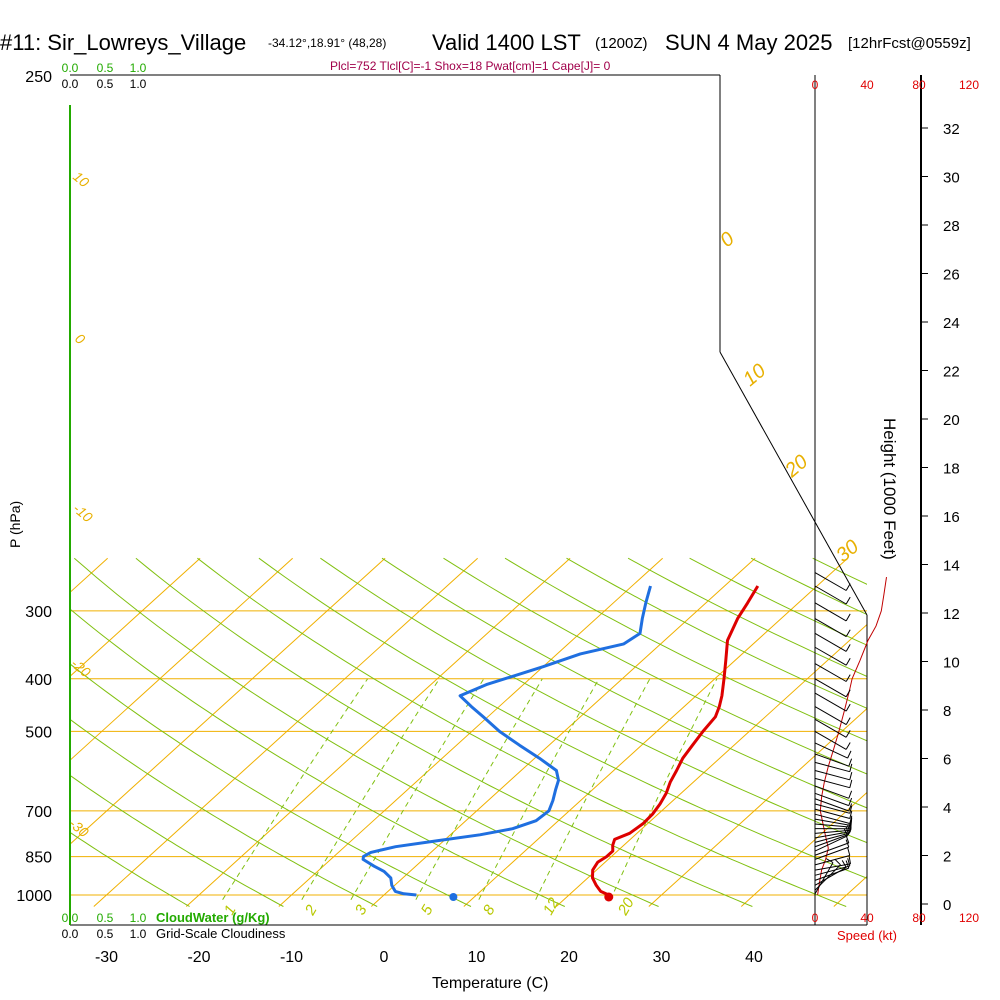  What do you see at coordinates (327, 43) in the screenshot?
I see `station-coords: -34.12°,18.91° (48,28)` at bounding box center [327, 43].